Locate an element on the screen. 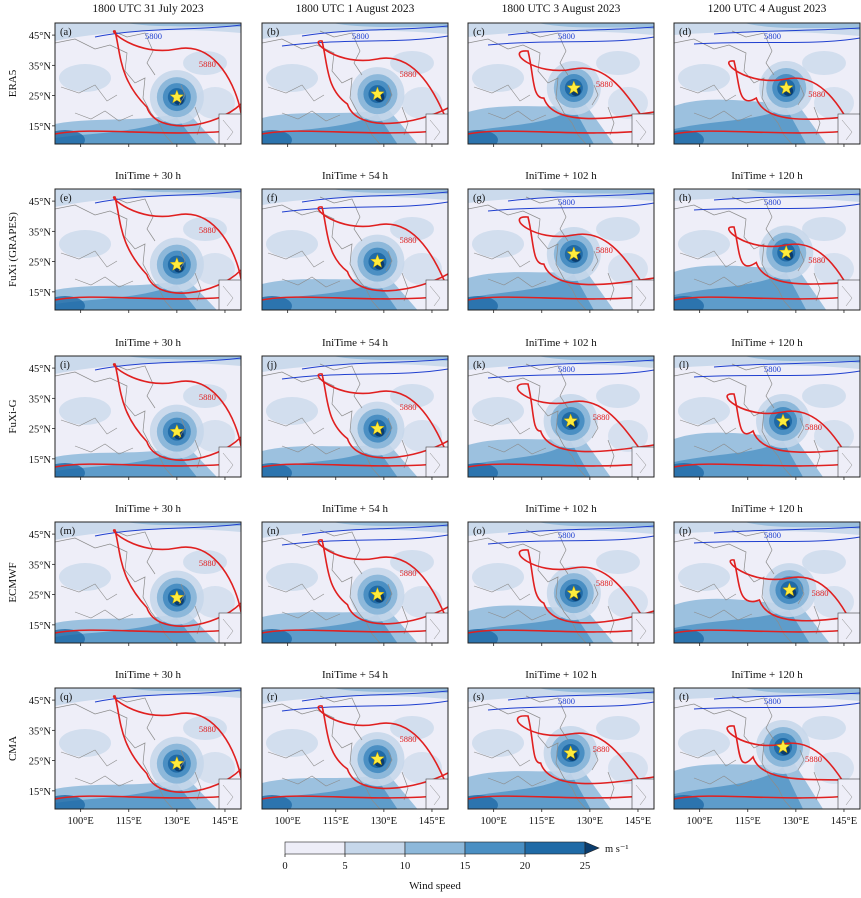  wind-band-north is located at coordinates (148, 697).